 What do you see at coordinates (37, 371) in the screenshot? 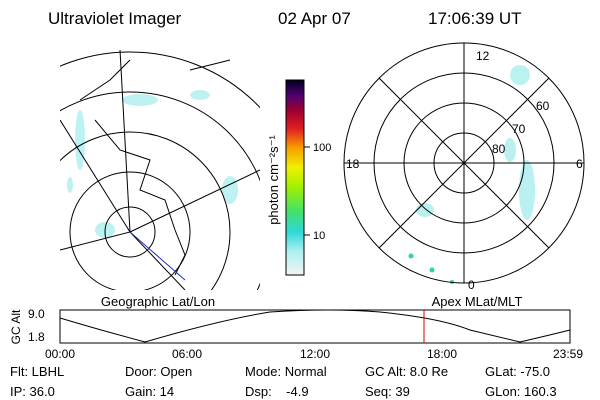
I see `footer-field: Flt: LBHL` at bounding box center [37, 371].